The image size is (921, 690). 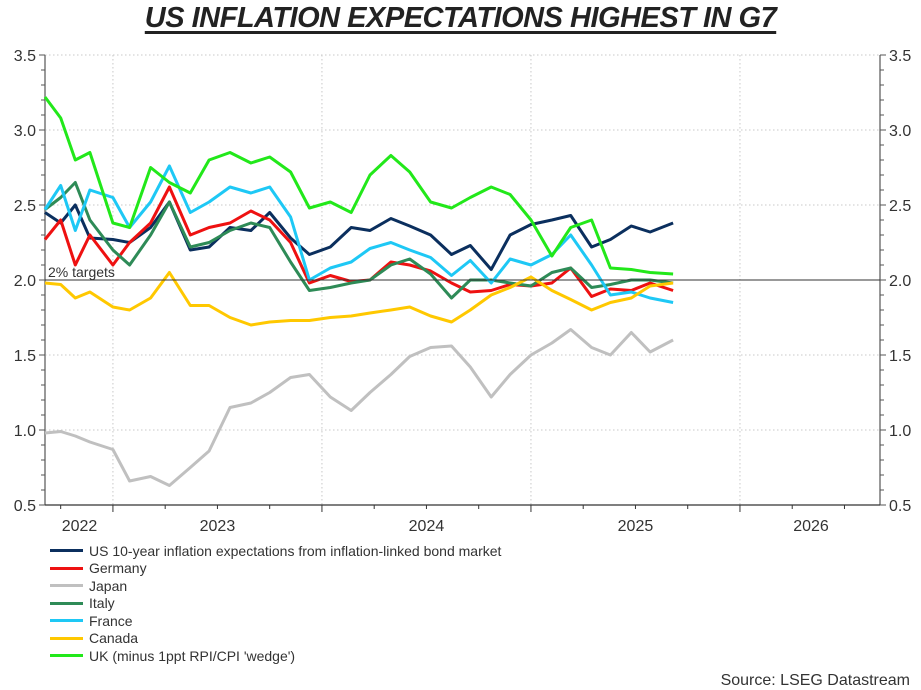 What do you see at coordinates (815, 680) in the screenshot?
I see `source-note: Source: LSEG Datastream` at bounding box center [815, 680].